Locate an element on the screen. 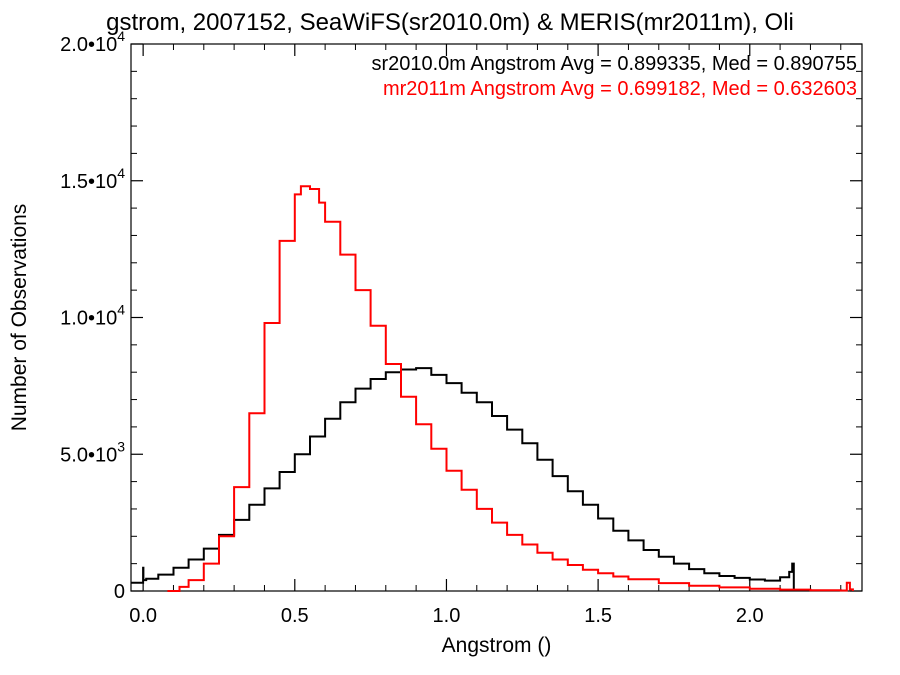  x-tick-label: 1.0 is located at coordinates (447, 616).